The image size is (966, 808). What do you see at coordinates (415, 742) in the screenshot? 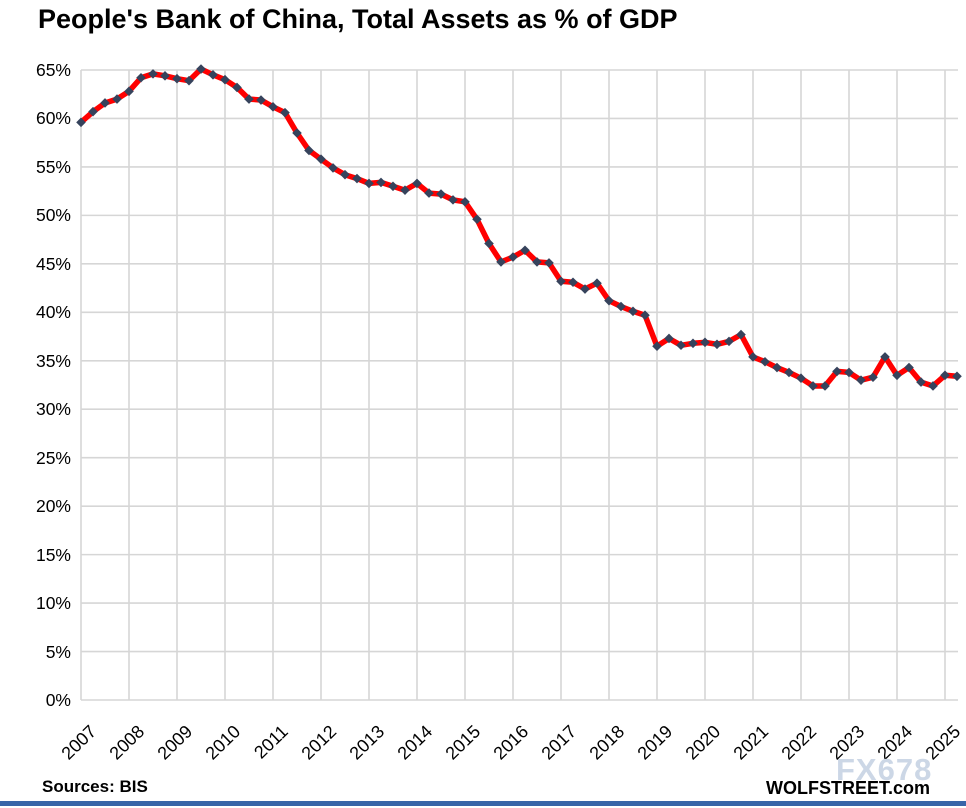
I see `x-tick-label: 2014` at bounding box center [415, 742].